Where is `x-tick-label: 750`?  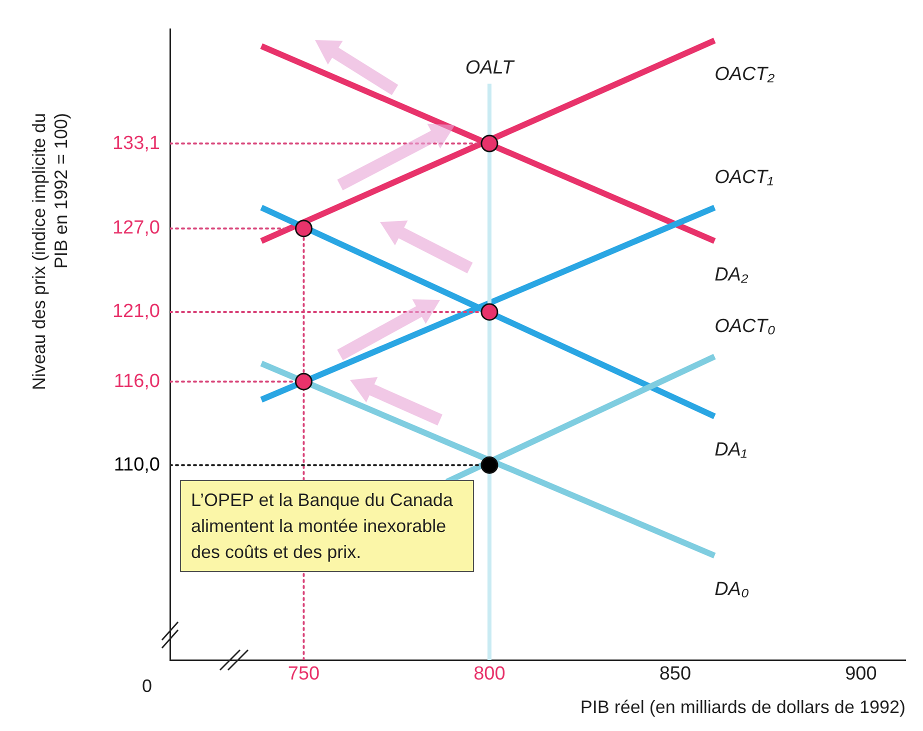 x-tick-label: 750 is located at coordinates (304, 674).